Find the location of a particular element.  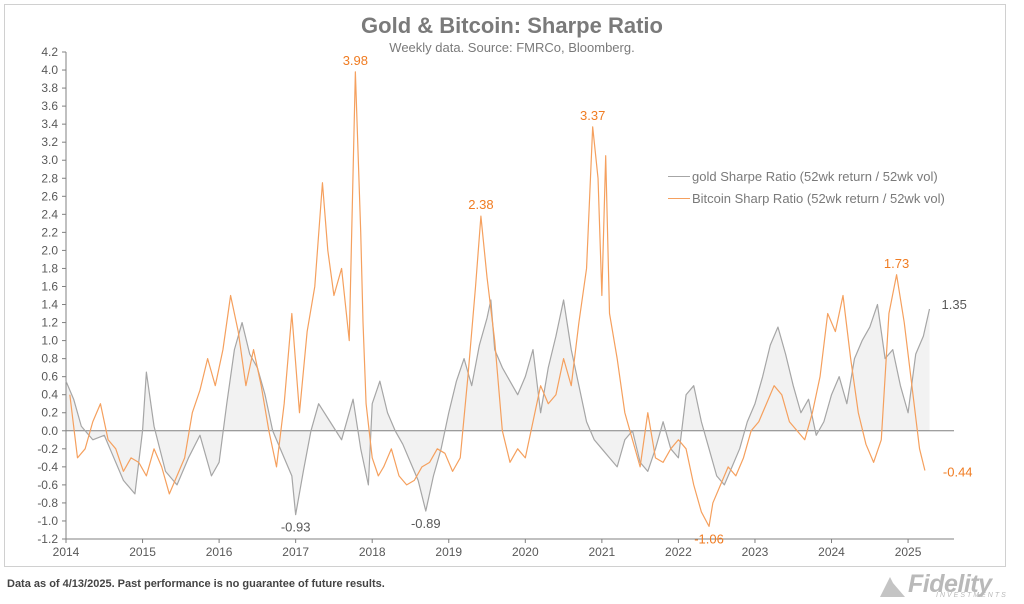

chart-subtitle: Weekly data. Source: FMRCo, Bloomberg. is located at coordinates (512, 47).